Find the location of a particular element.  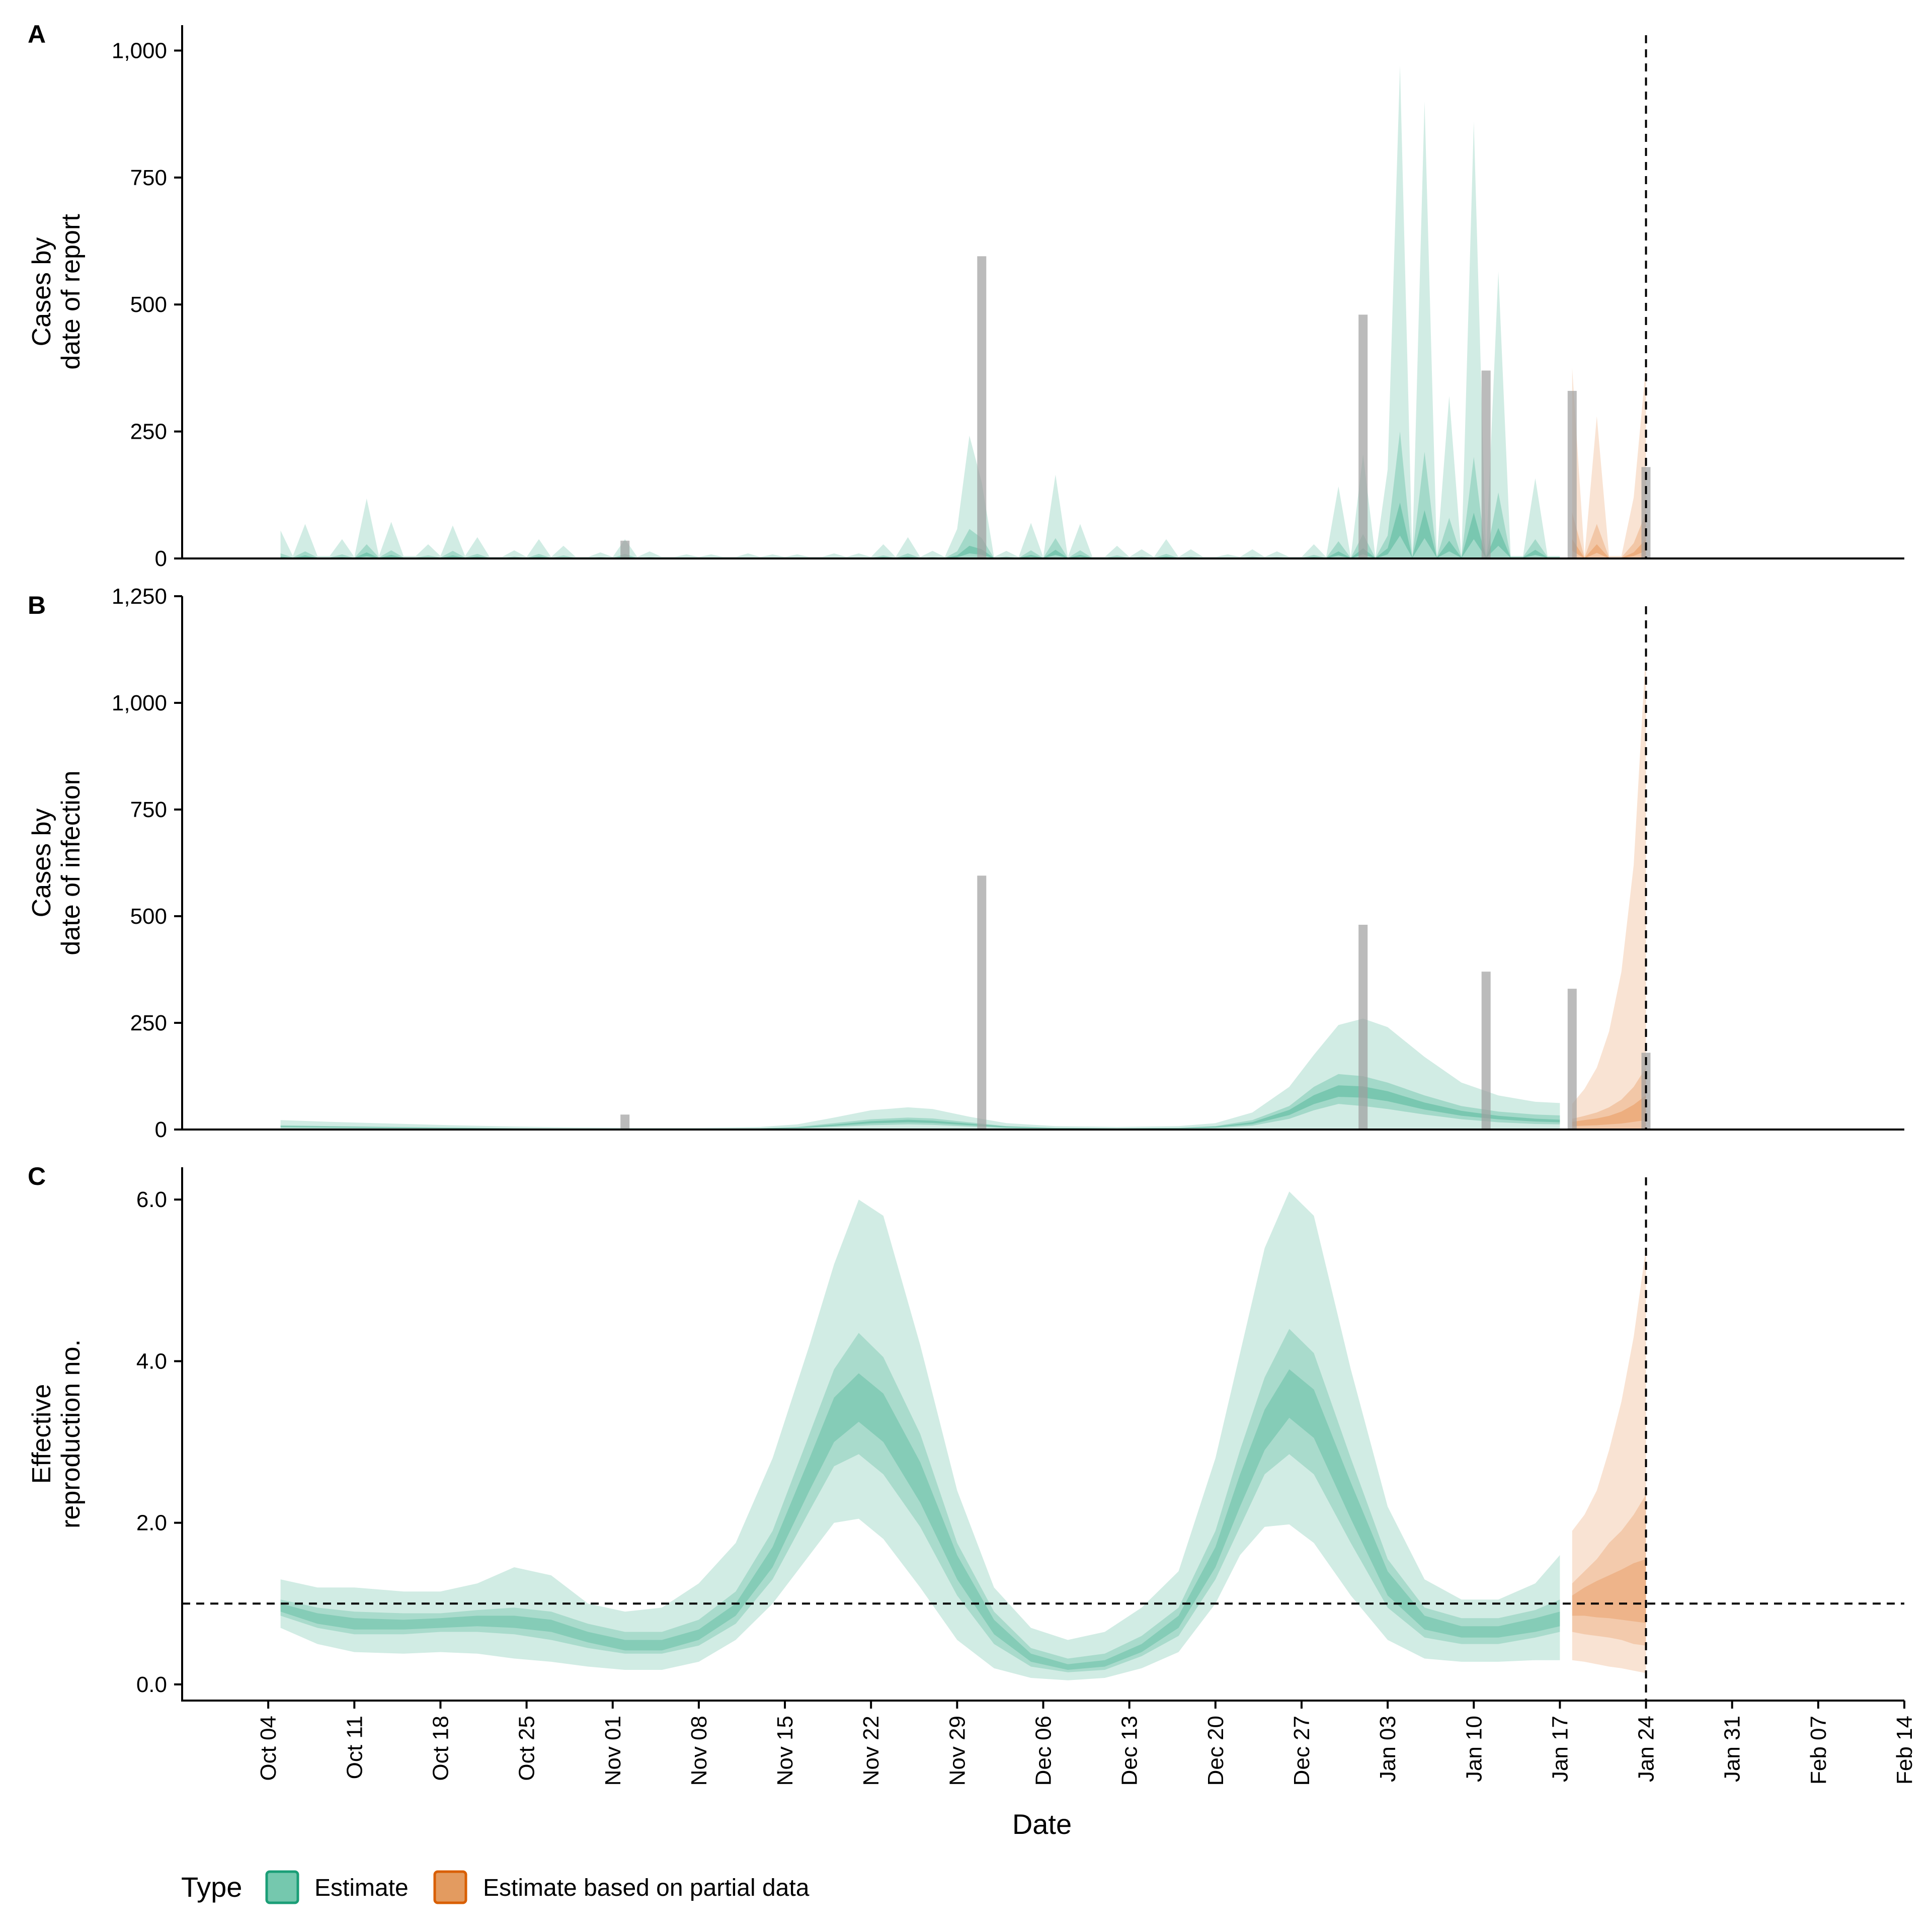

y-axis-title-line: Effective is located at coordinates (42, 1434).